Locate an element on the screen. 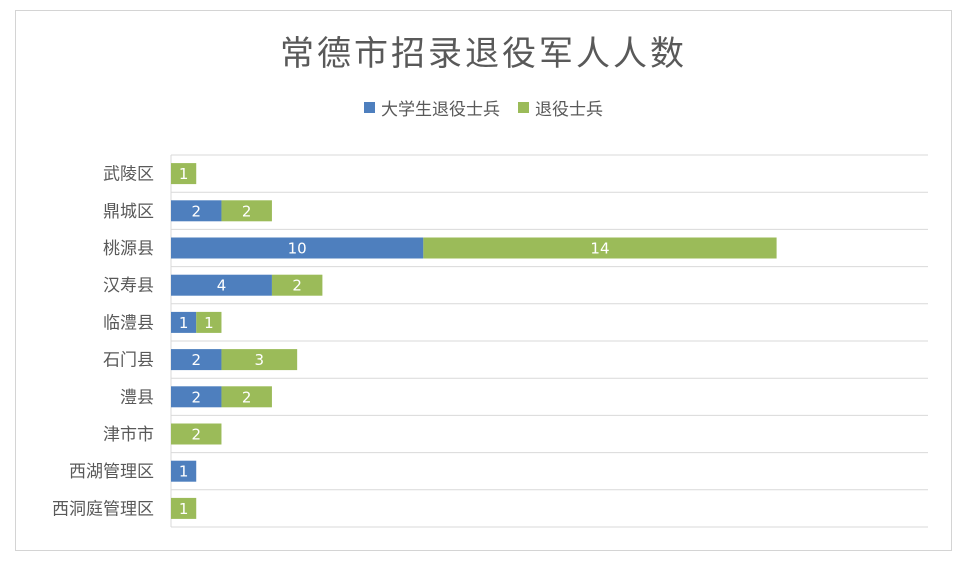  data-label: 10 is located at coordinates (297, 249).